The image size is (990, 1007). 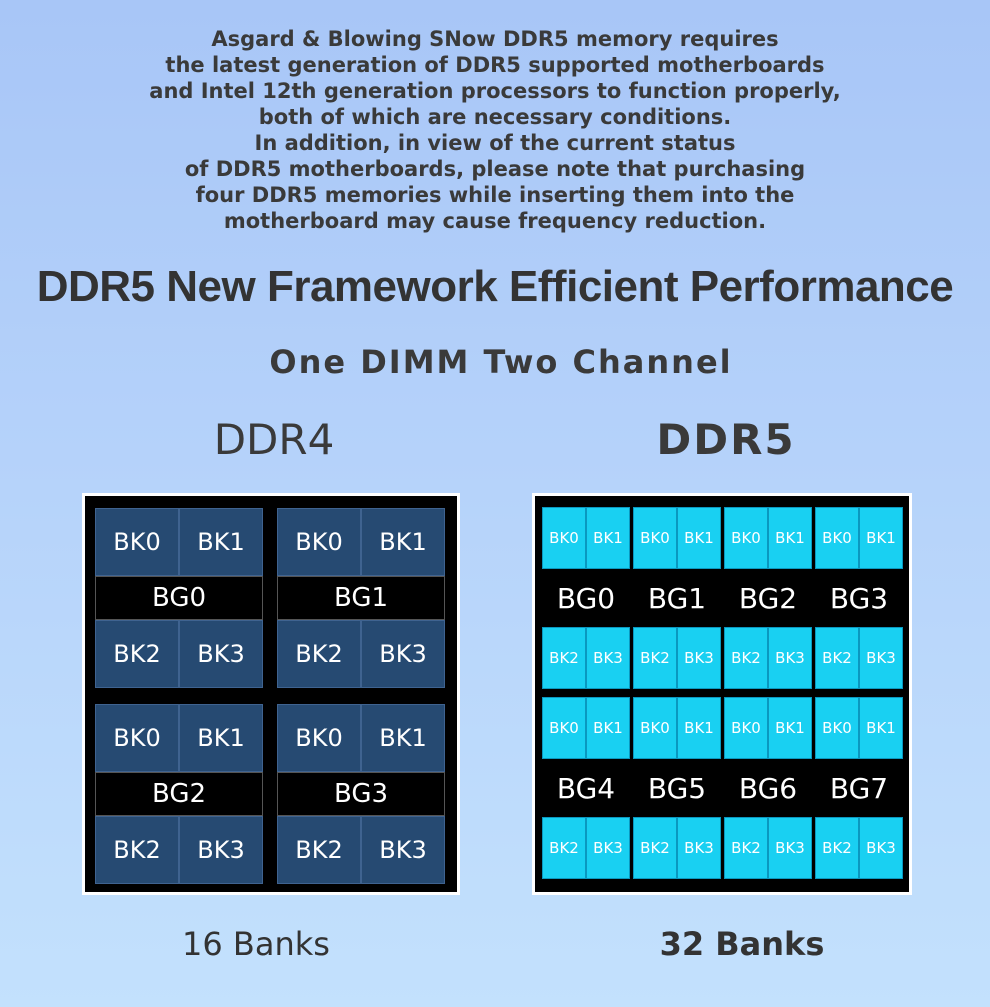 What do you see at coordinates (501, 362) in the screenshot?
I see `subheadline: One DIMM Two Channel` at bounding box center [501, 362].